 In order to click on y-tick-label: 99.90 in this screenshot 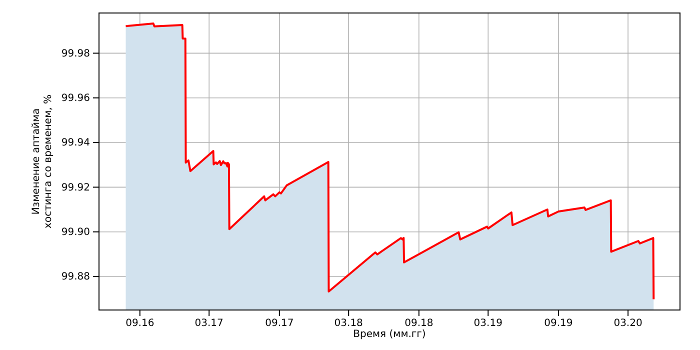, I will do `click(75, 232)`.